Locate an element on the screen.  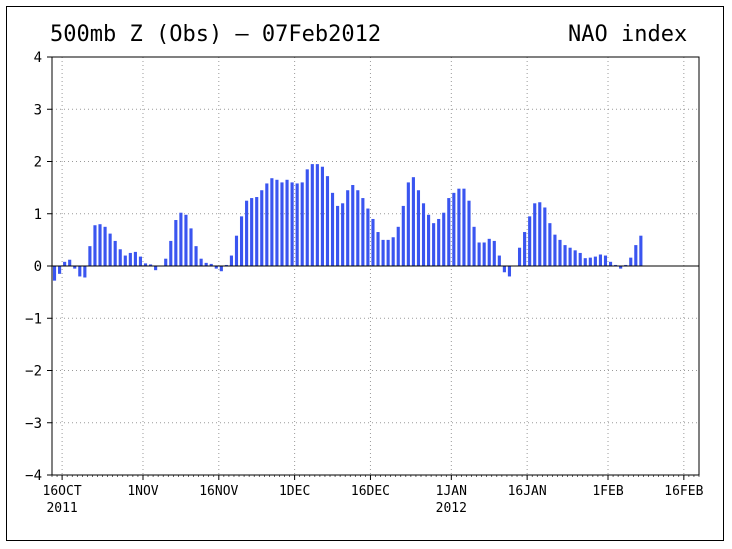
chart-right-title: NAO index is located at coordinates (628, 34).